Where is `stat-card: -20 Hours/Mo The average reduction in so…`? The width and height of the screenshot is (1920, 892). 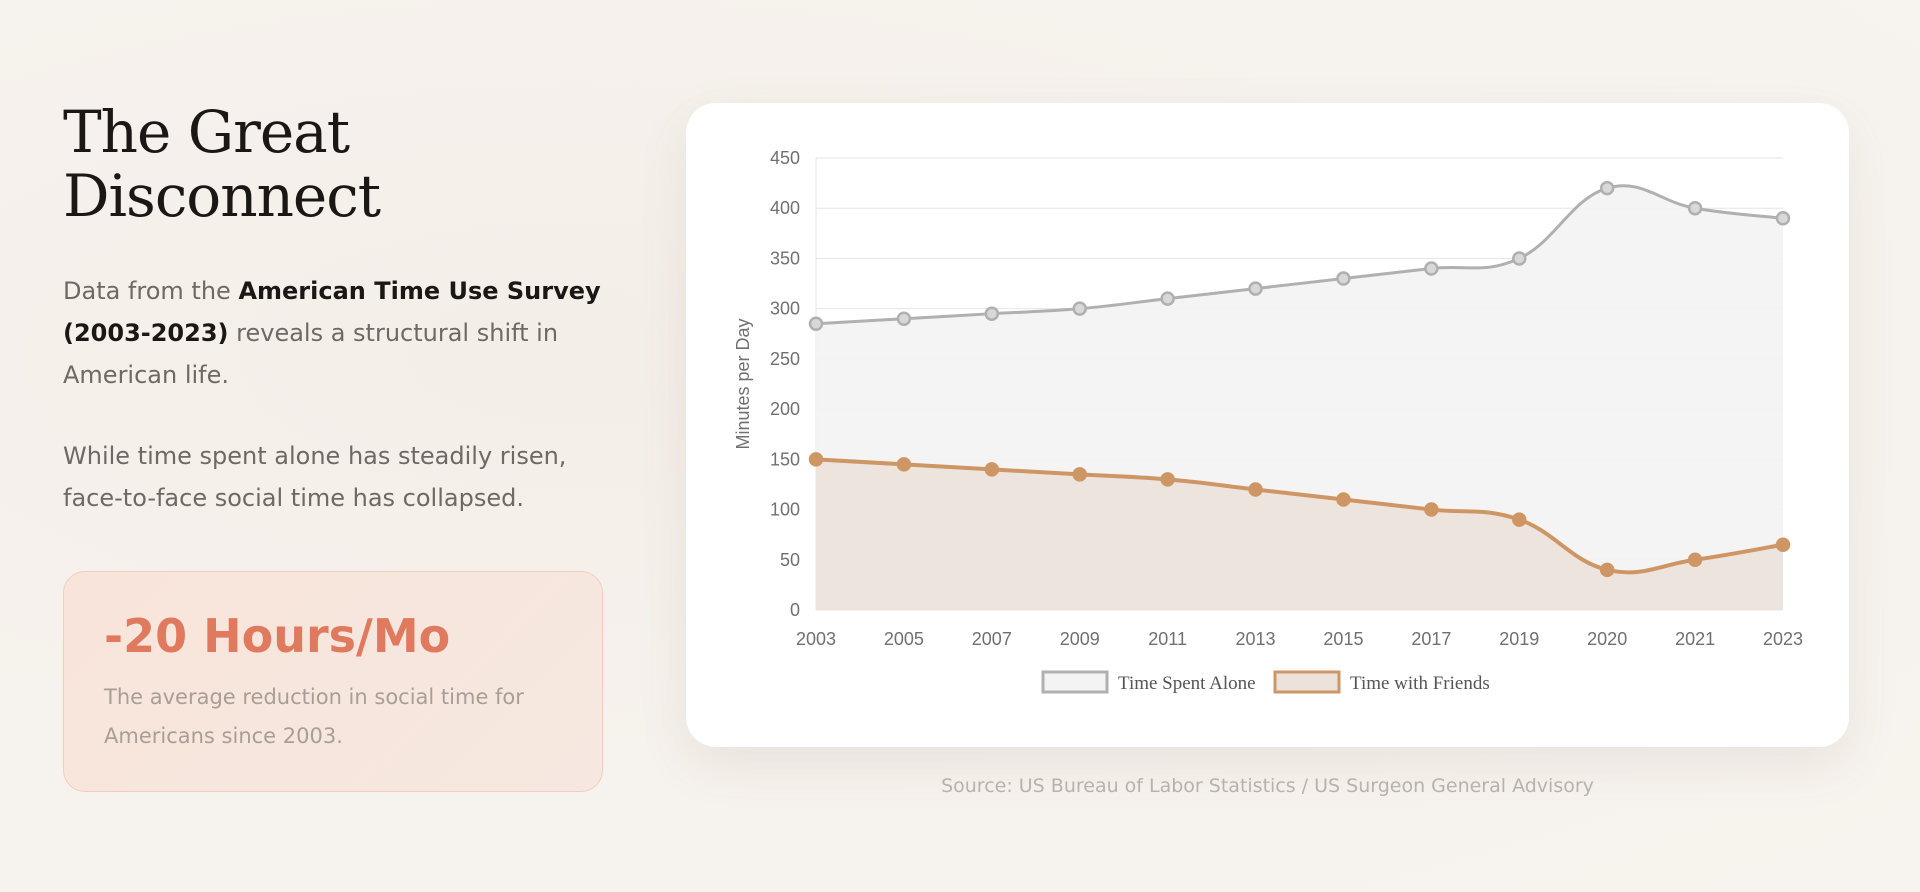
stat-card: -20 Hours/Mo The average reduction in so… is located at coordinates (333, 681).